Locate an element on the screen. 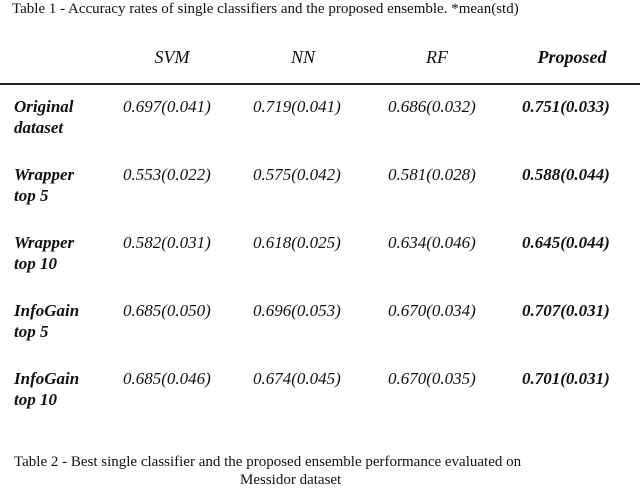 The image size is (640, 490). caption2: Messidor dataset is located at coordinates (291, 480).